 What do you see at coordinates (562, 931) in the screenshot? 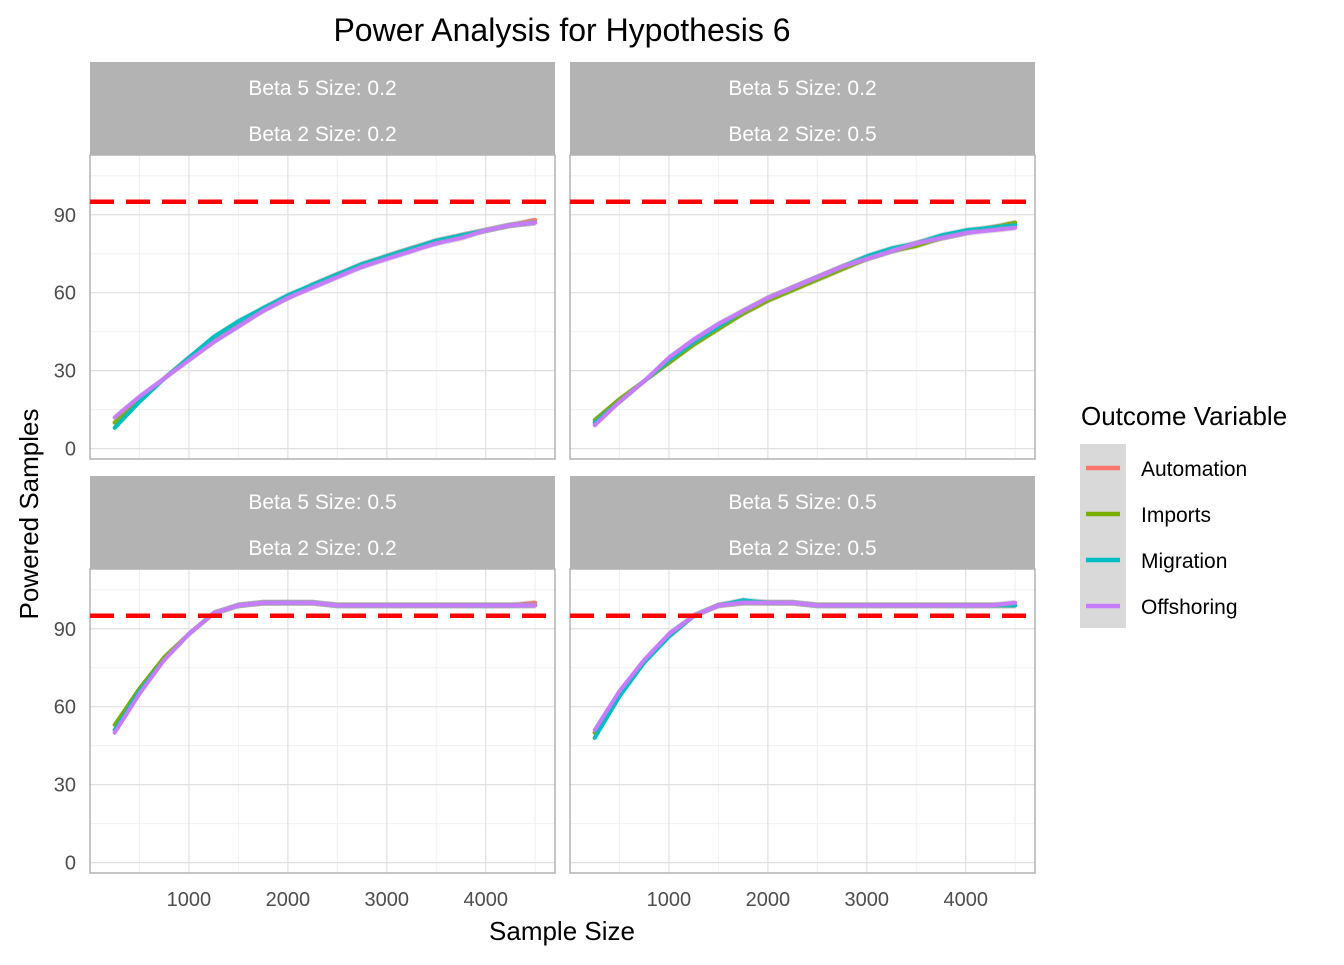
I see `x-axis-label: Sample Size` at bounding box center [562, 931].